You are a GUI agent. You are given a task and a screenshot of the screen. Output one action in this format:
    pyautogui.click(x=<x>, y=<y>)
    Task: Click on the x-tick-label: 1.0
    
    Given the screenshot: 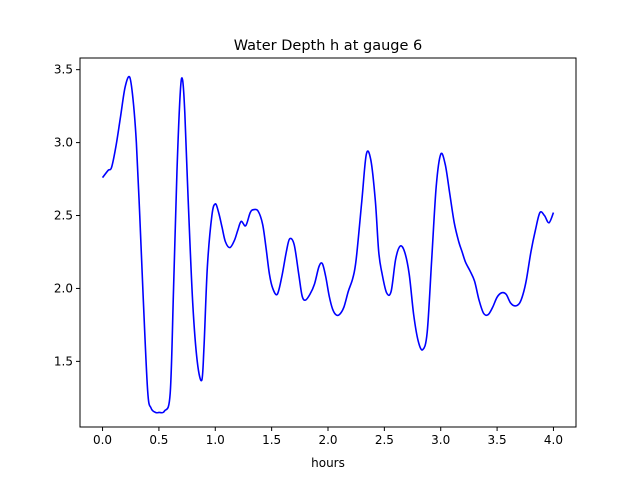 What is the action you would take?
    pyautogui.click(x=215, y=440)
    